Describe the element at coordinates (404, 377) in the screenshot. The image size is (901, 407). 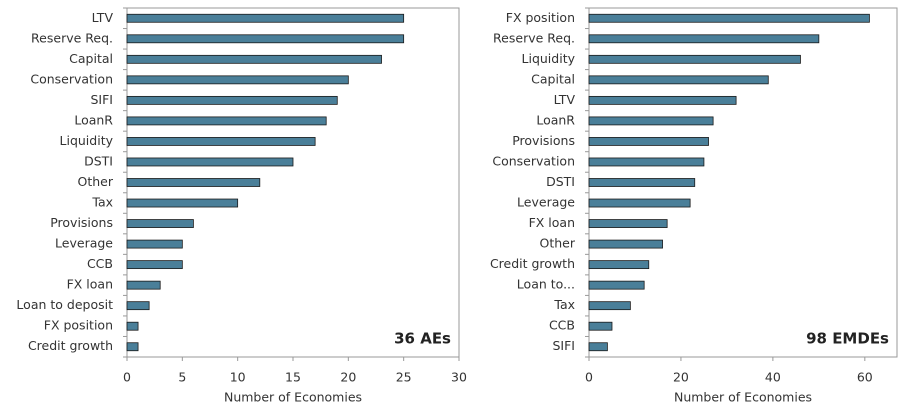
I see `x-tick-label: 25` at that location.